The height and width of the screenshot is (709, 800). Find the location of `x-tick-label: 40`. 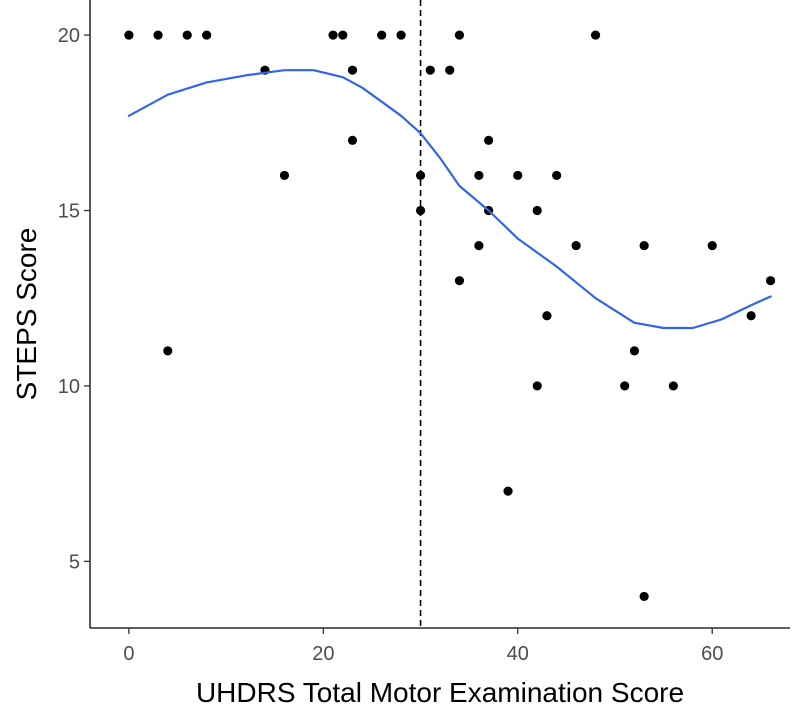

x-tick-label: 40 is located at coordinates (518, 654).